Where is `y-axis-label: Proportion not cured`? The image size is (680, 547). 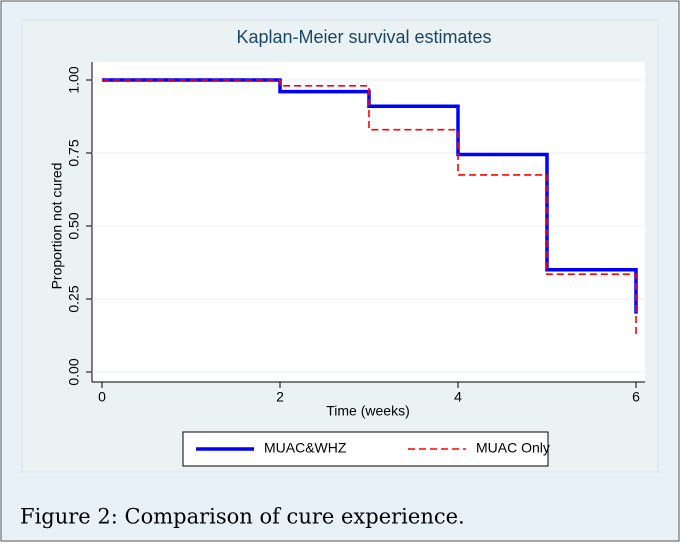
y-axis-label: Proportion not cured is located at coordinates (57, 226).